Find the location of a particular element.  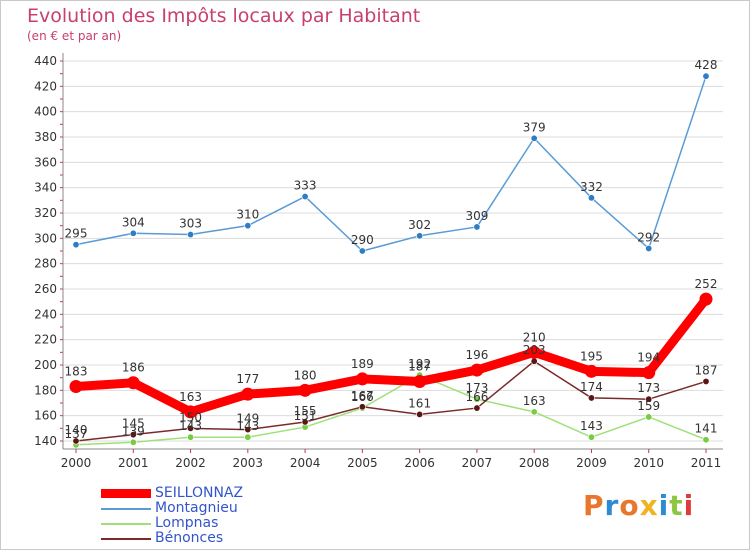

data-label: 161 is located at coordinates (419, 403).